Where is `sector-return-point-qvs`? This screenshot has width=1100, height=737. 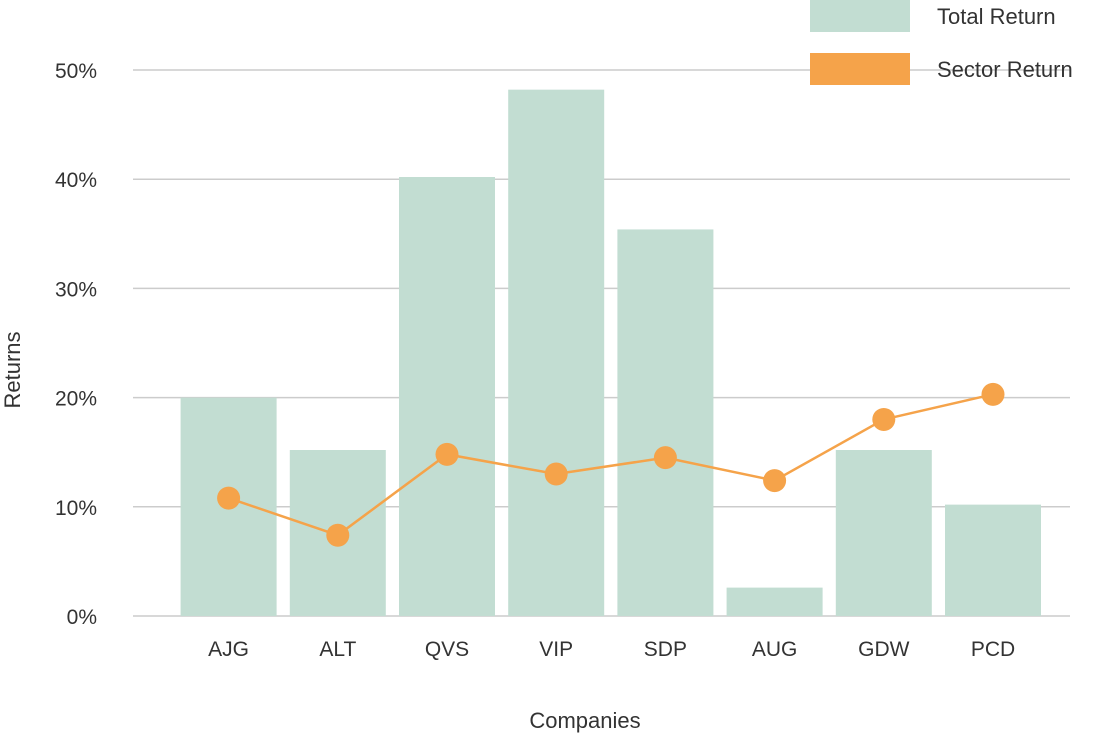
sector-return-point-qvs is located at coordinates (447, 454).